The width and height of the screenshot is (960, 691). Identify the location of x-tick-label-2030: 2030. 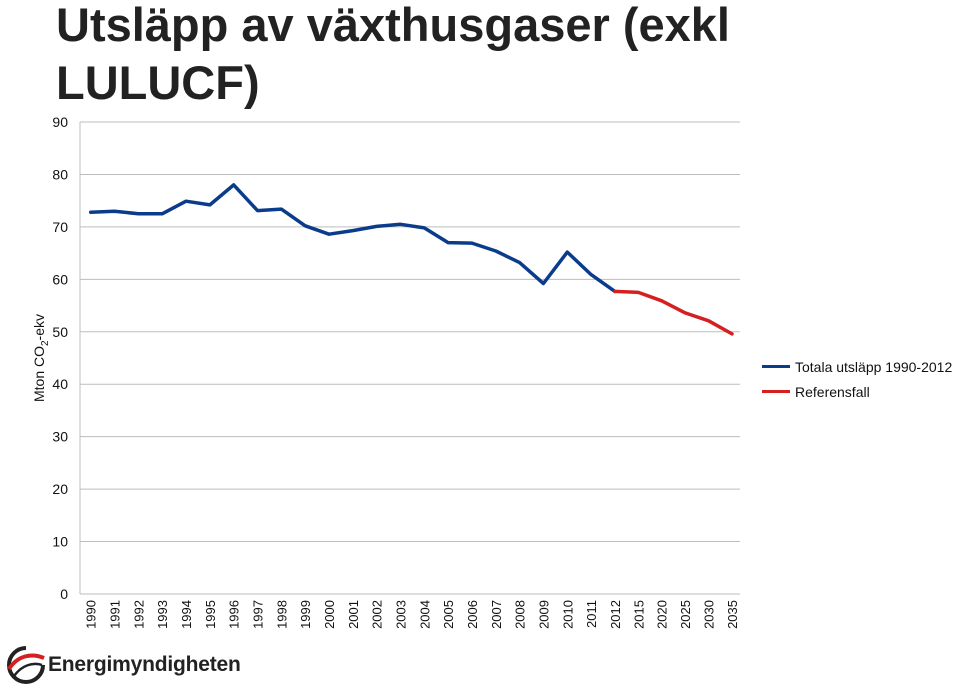
(709, 614).